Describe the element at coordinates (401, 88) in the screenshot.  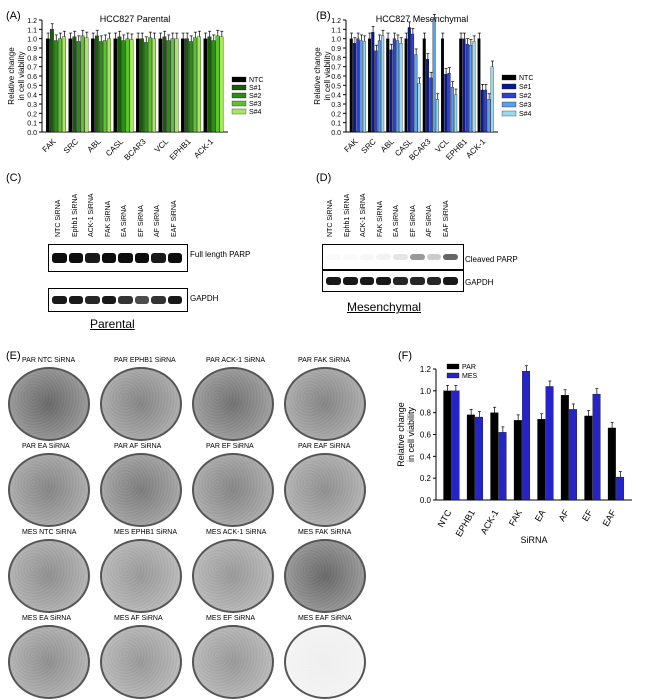
I see `bar-S4-ABL` at that location.